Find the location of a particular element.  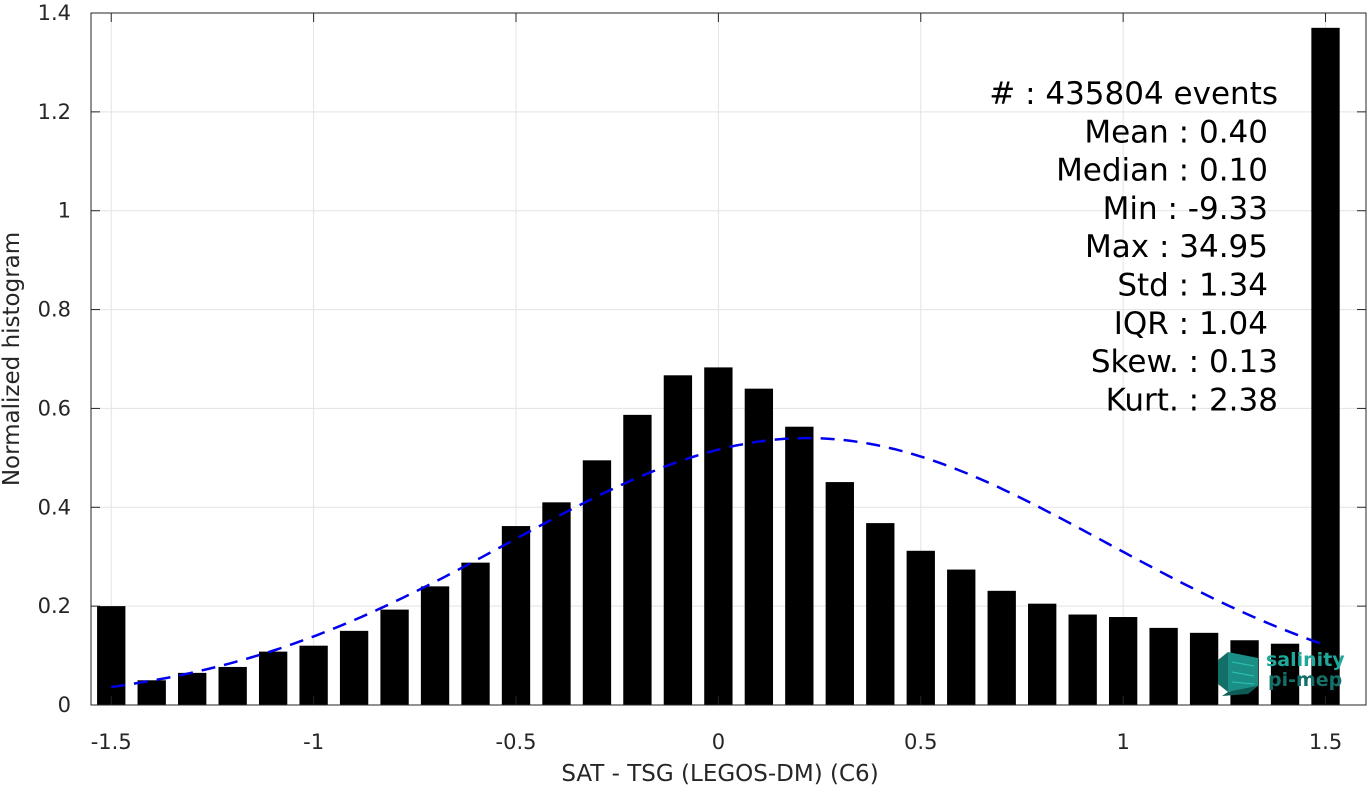

logo-text-salinity: salinity is located at coordinates (1305, 660).